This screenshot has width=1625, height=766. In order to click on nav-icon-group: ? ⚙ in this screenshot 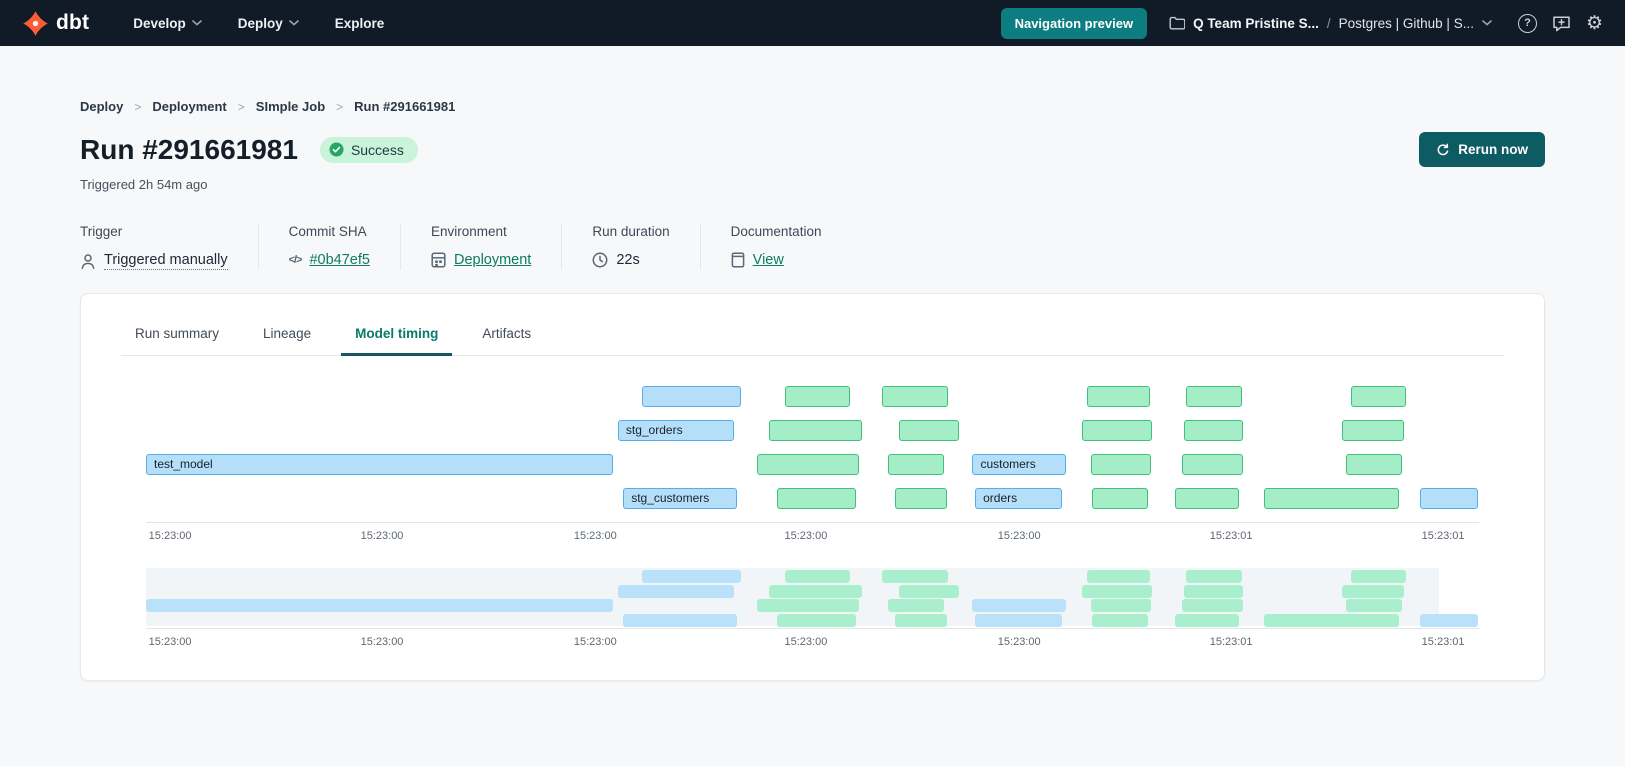, I will do `click(1560, 23)`.